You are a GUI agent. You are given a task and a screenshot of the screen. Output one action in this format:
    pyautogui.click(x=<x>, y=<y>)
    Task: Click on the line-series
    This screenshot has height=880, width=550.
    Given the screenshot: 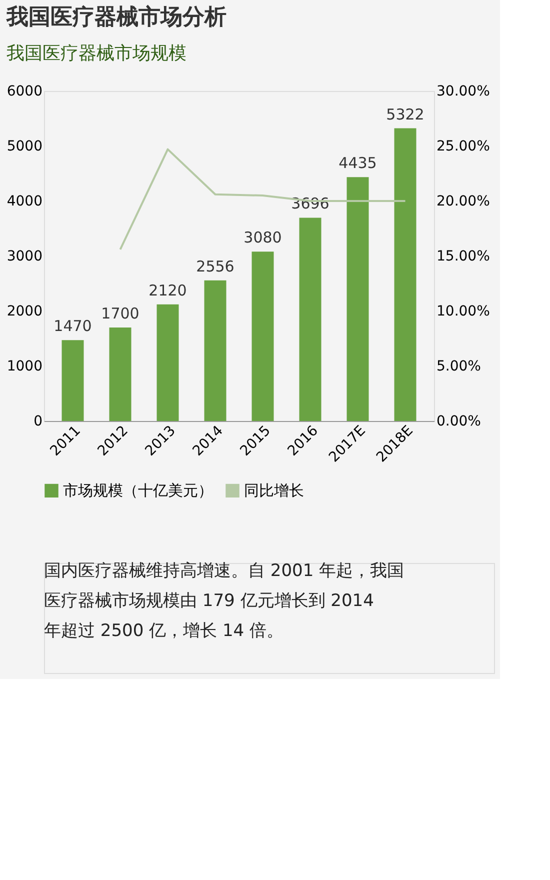 What is the action you would take?
    pyautogui.click(x=262, y=199)
    